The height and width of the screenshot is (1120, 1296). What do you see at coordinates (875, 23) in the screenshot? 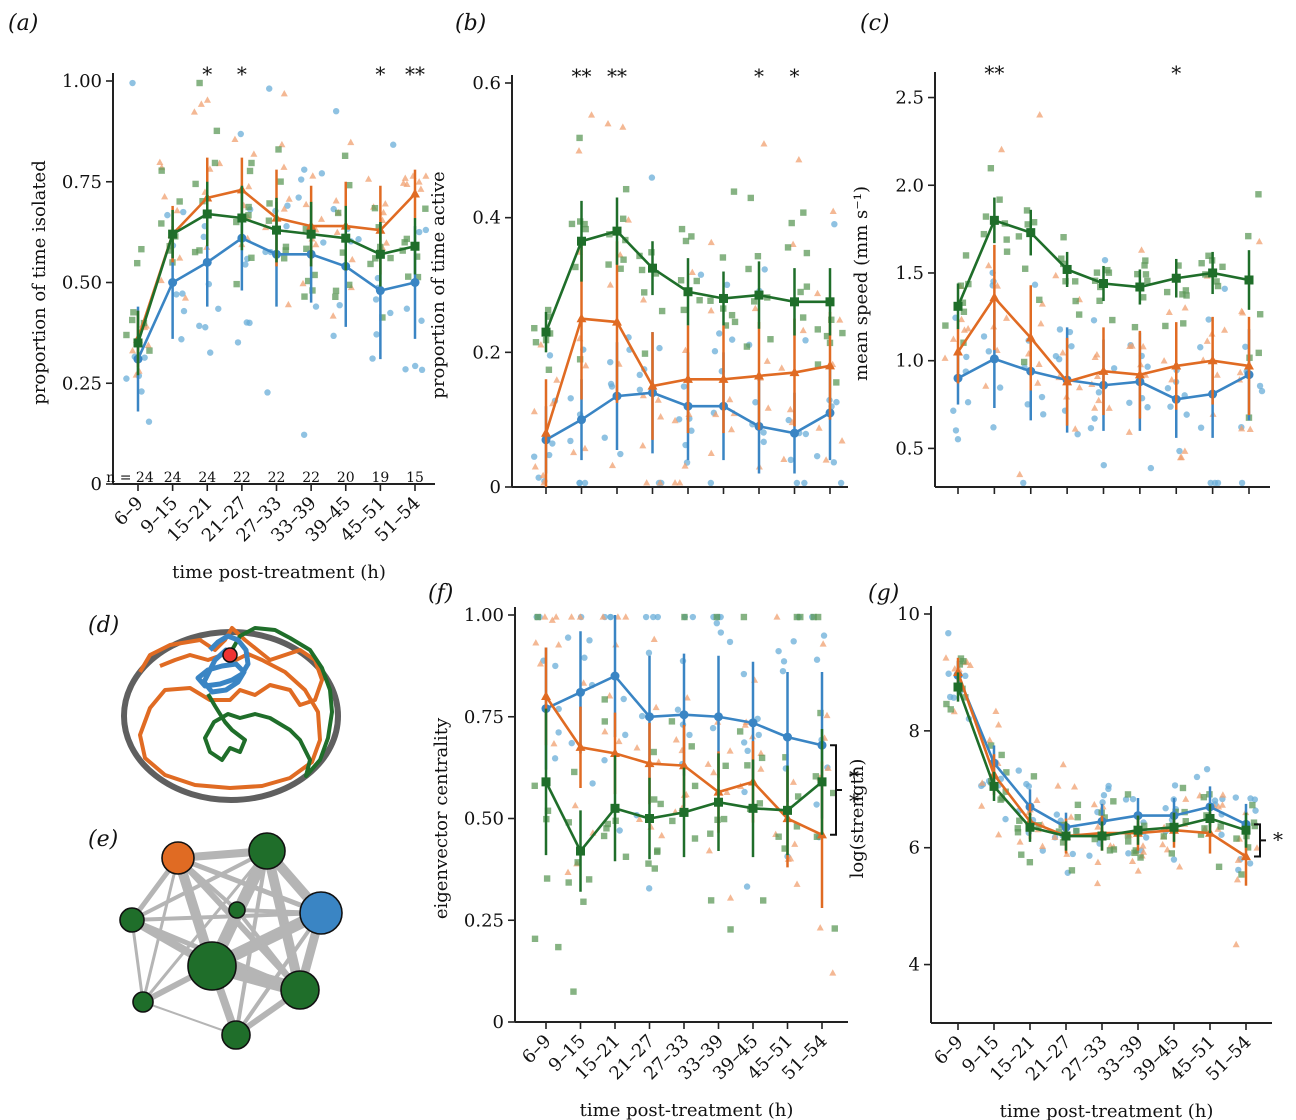
I see `panel-label-c: (c)` at bounding box center [875, 23].